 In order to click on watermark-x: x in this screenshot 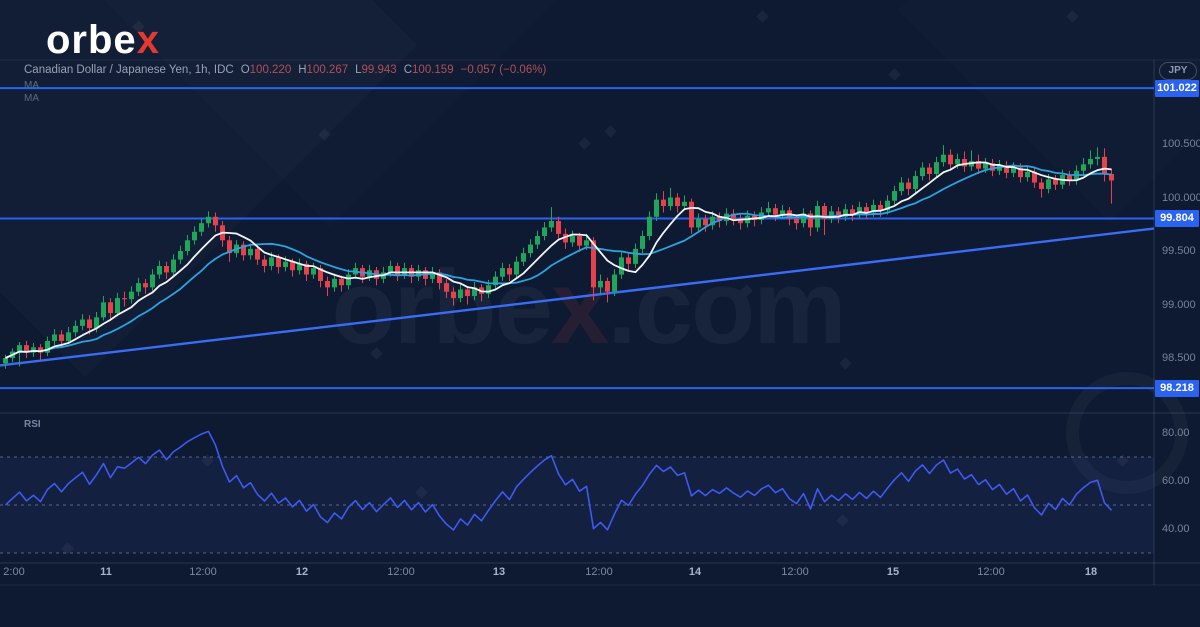, I will do `click(580, 307)`.